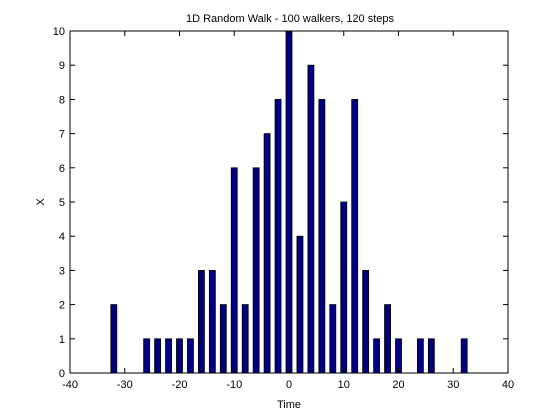 Image resolution: width=560 pixels, height=420 pixels. I want to click on y-tick-label: 3, so click(62, 271).